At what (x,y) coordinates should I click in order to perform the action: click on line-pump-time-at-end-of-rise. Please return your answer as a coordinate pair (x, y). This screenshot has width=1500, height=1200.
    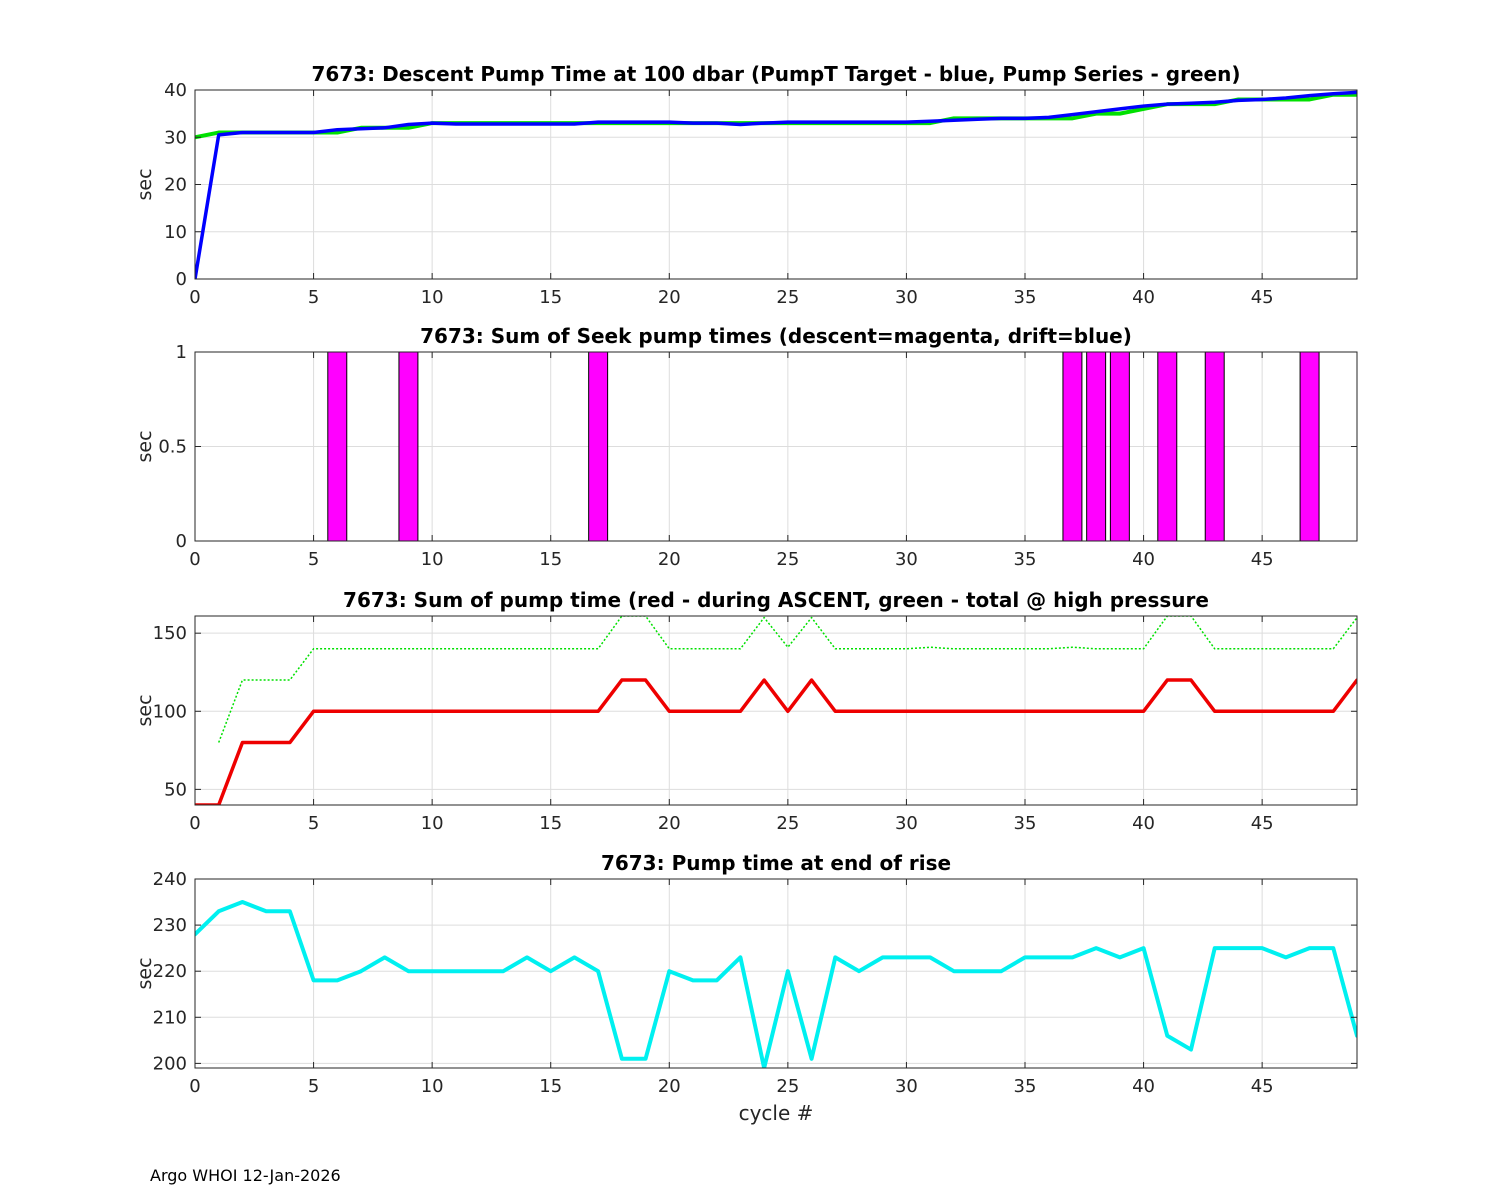
    Looking at the image, I should click on (776, 984).